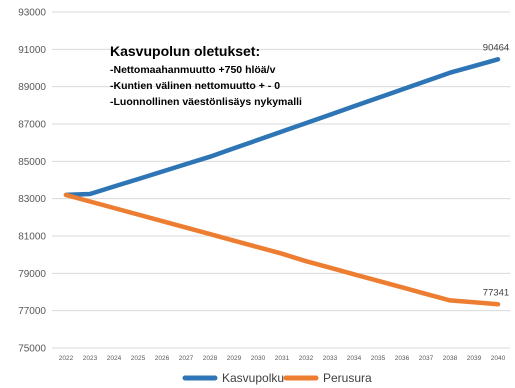 The image size is (515, 388). I want to click on x-tick-label: 2040, so click(498, 358).